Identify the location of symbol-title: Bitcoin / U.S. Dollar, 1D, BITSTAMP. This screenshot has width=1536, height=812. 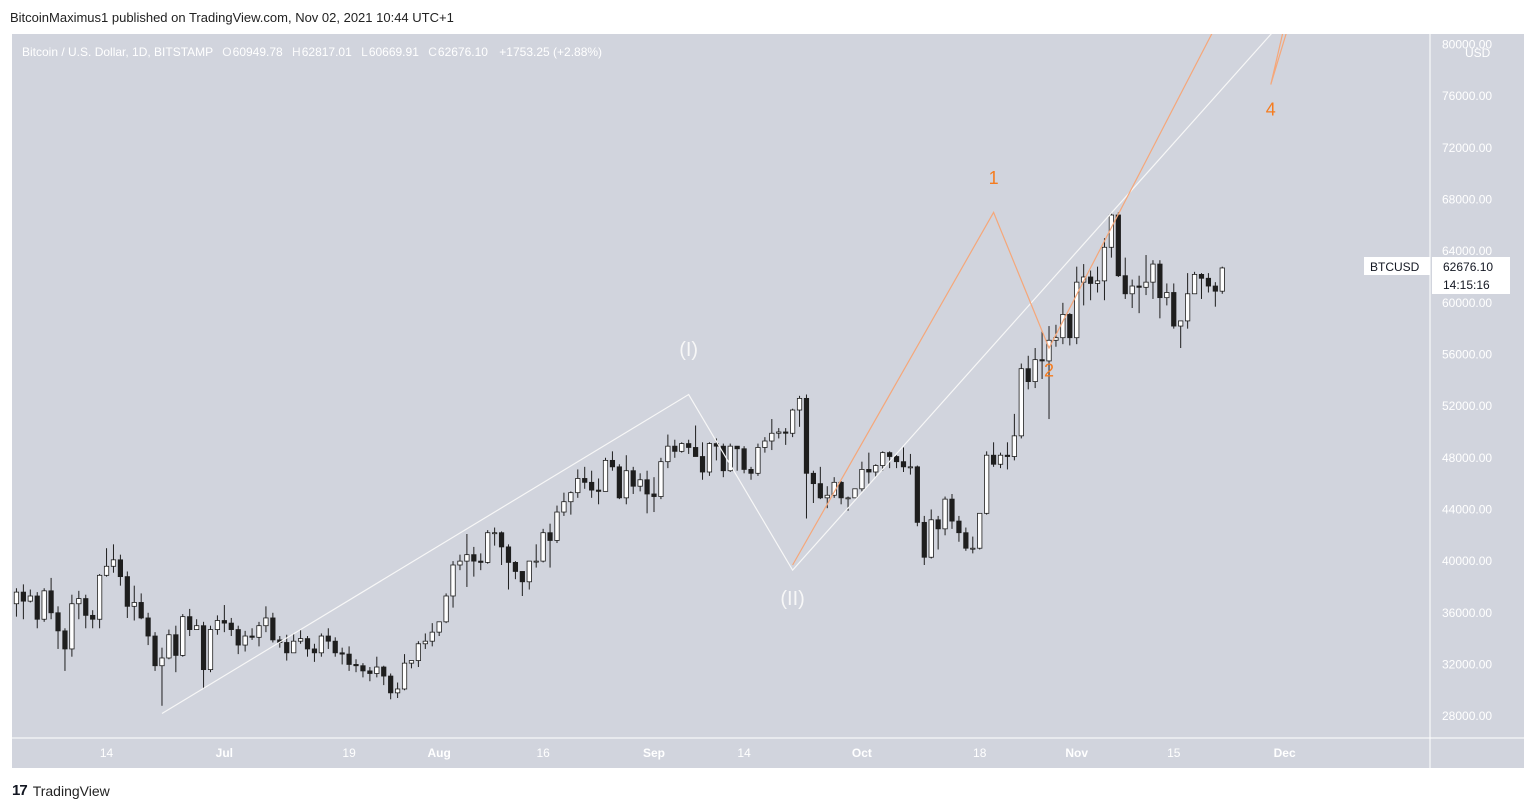
(117, 52).